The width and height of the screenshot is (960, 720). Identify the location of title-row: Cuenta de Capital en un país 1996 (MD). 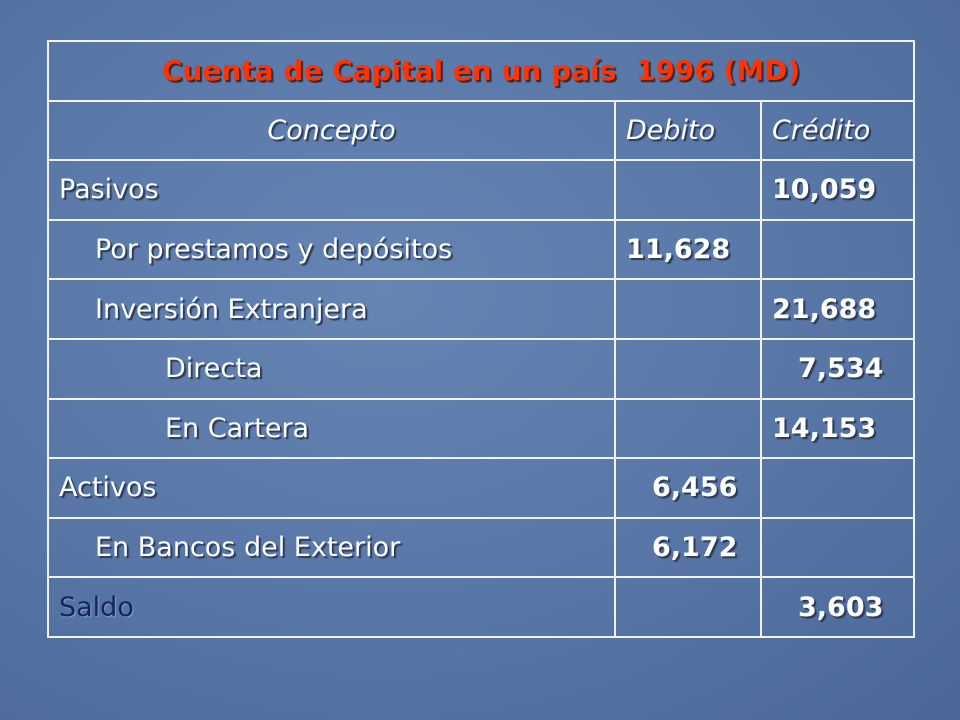
(481, 71).